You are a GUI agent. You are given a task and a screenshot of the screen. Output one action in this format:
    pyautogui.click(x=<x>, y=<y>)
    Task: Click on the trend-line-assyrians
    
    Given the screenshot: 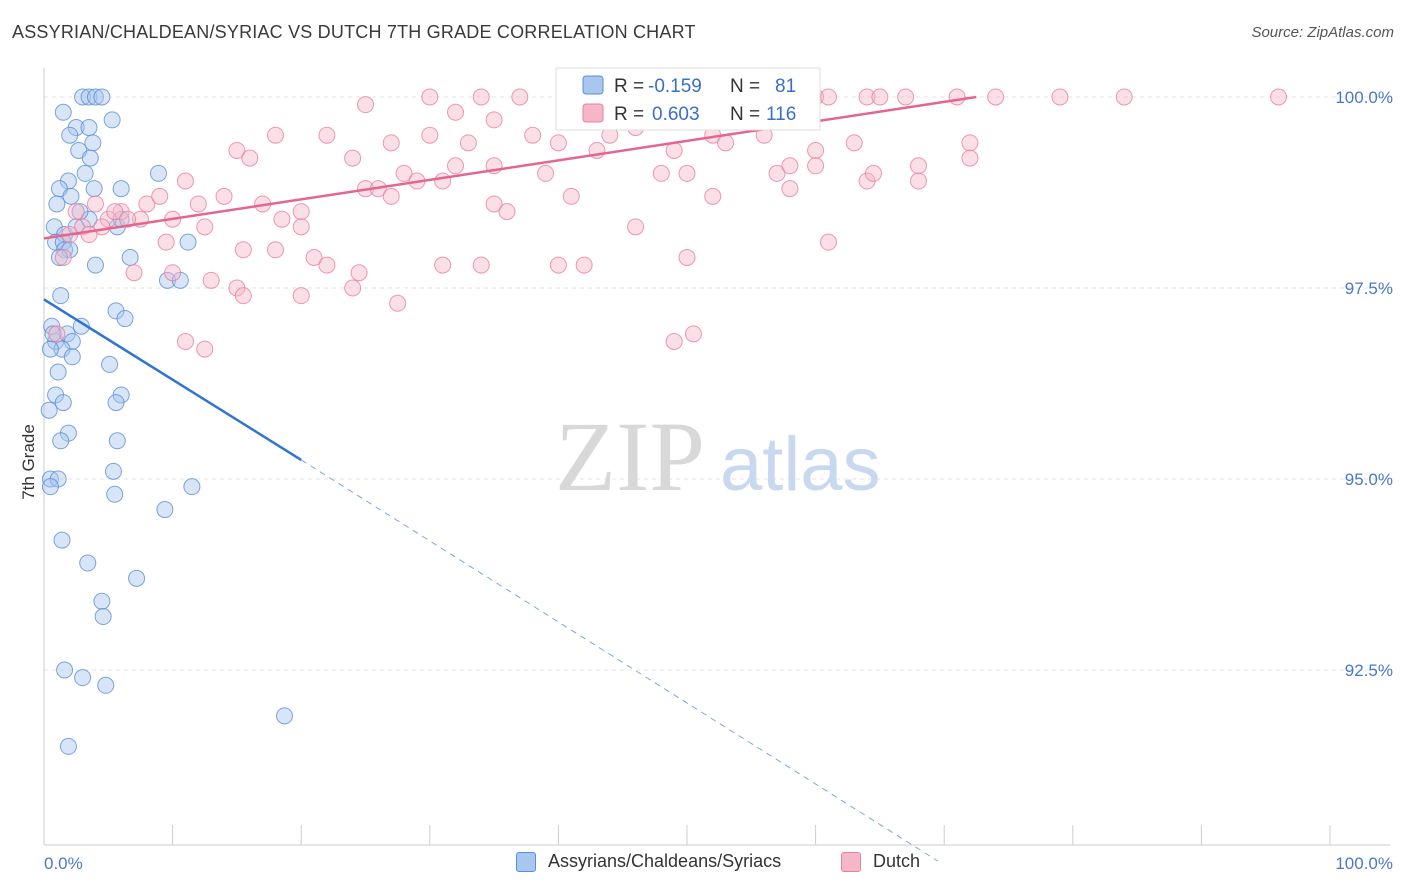 What is the action you would take?
    pyautogui.click(x=172, y=379)
    